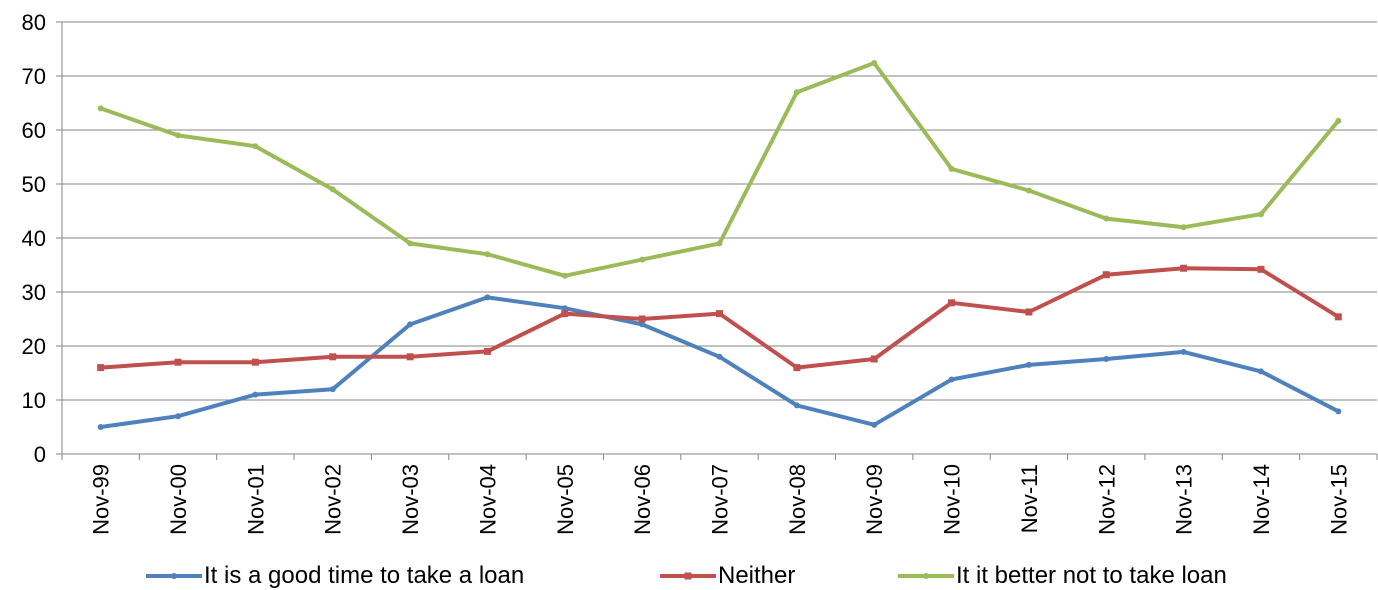 The width and height of the screenshot is (1378, 590). I want to click on x-tick-label-Nov-03: Nov-03, so click(410, 499).